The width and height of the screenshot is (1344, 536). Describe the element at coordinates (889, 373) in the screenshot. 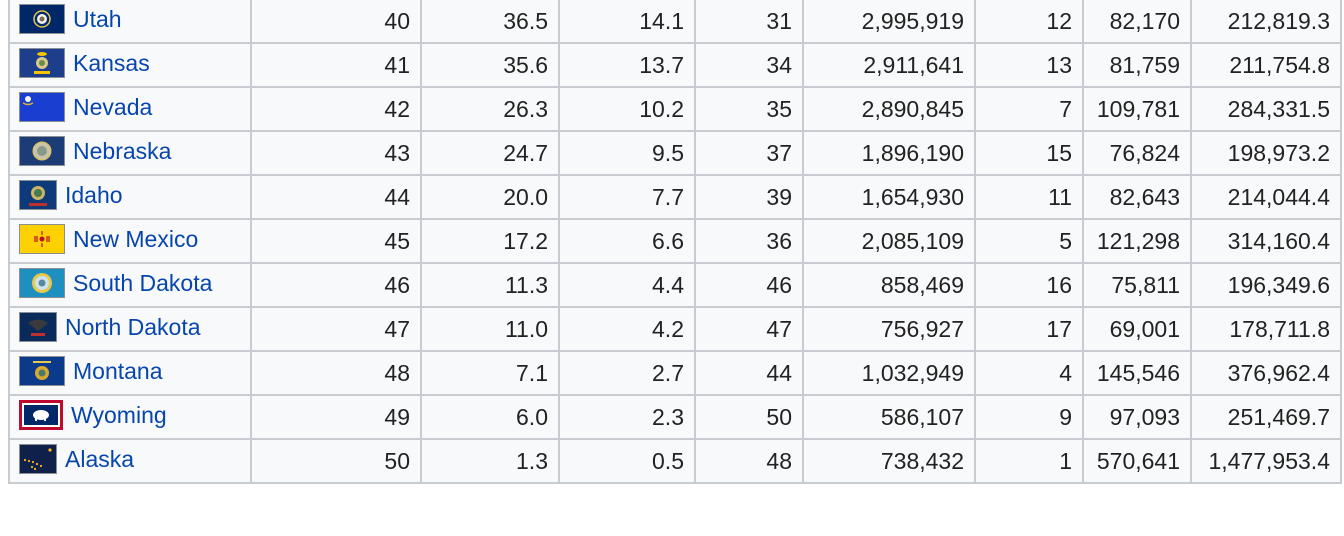

I see `table-cell: 1,032,949` at that location.